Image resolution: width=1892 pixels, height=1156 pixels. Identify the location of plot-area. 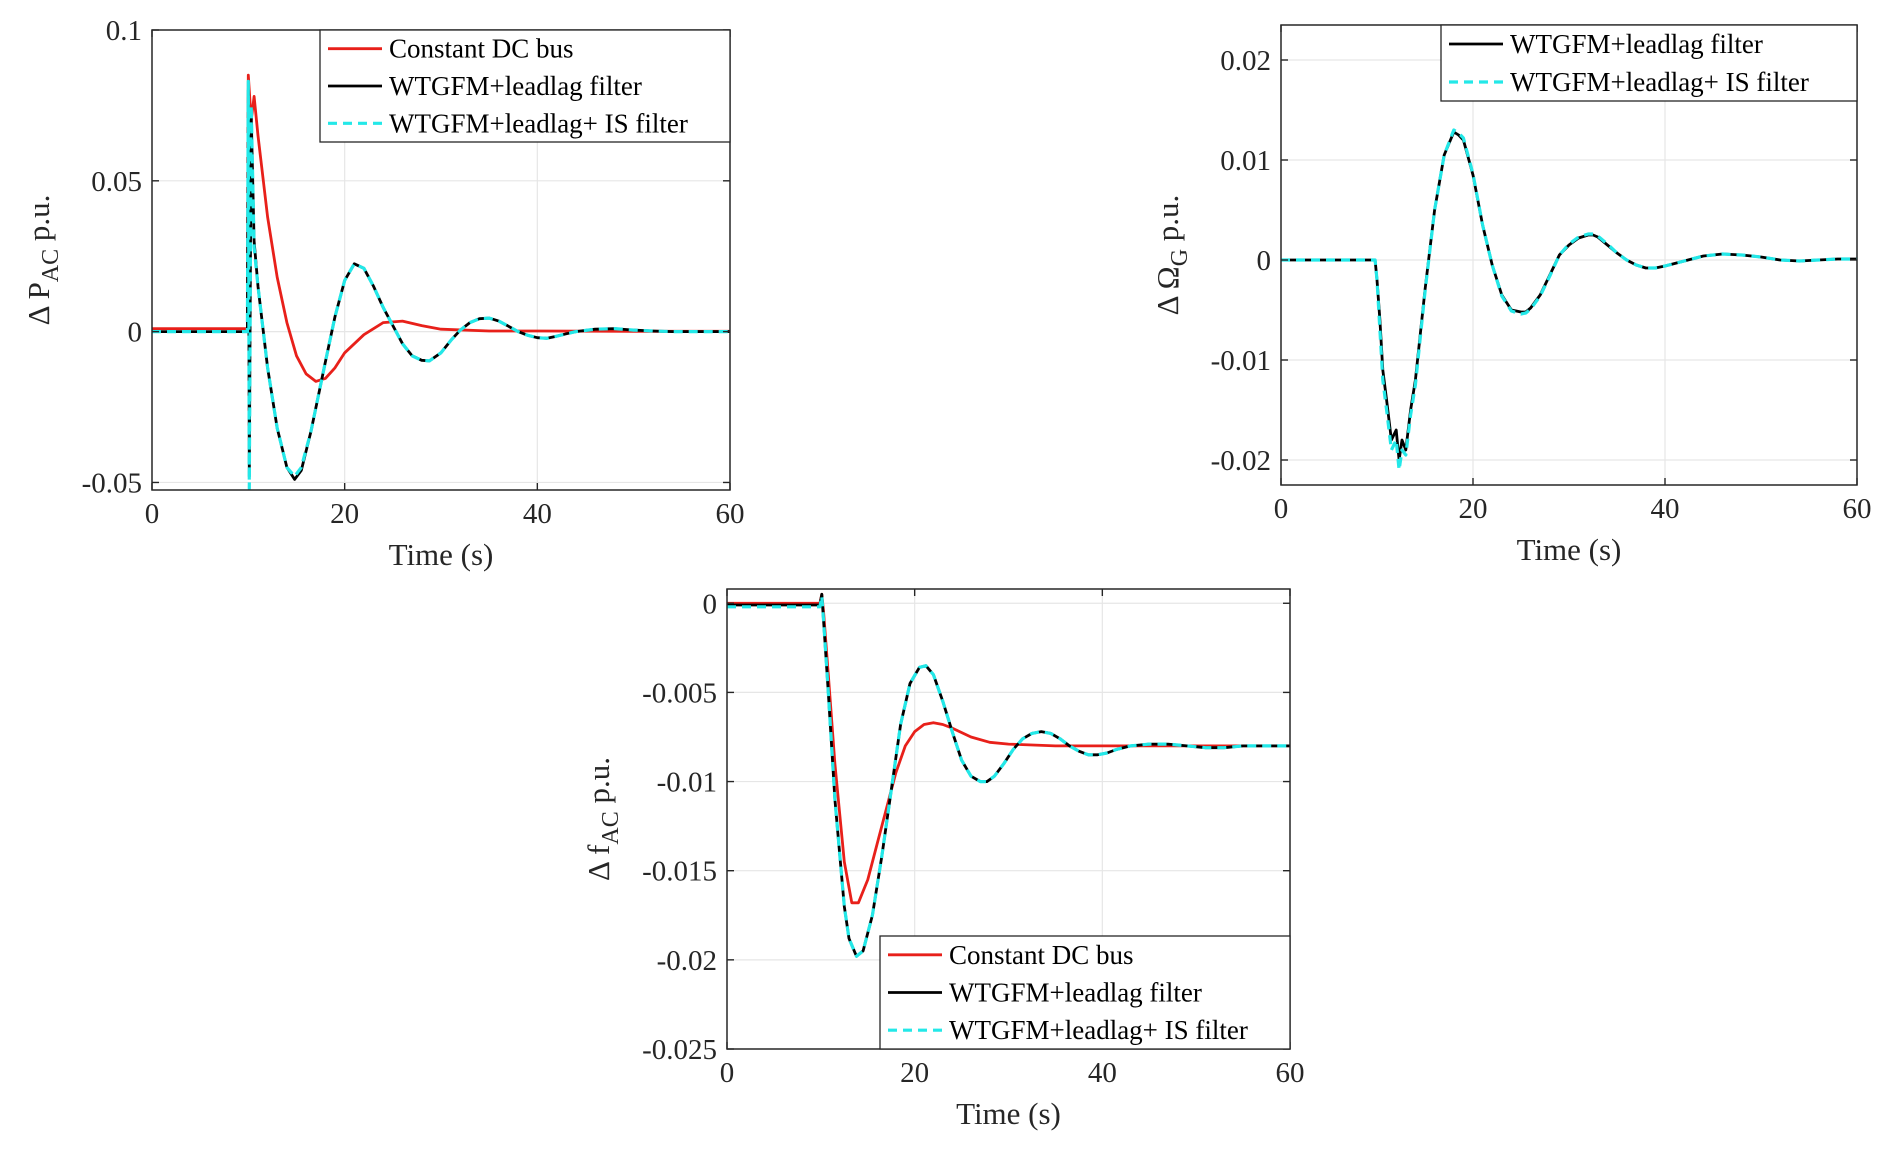
(1569, 255).